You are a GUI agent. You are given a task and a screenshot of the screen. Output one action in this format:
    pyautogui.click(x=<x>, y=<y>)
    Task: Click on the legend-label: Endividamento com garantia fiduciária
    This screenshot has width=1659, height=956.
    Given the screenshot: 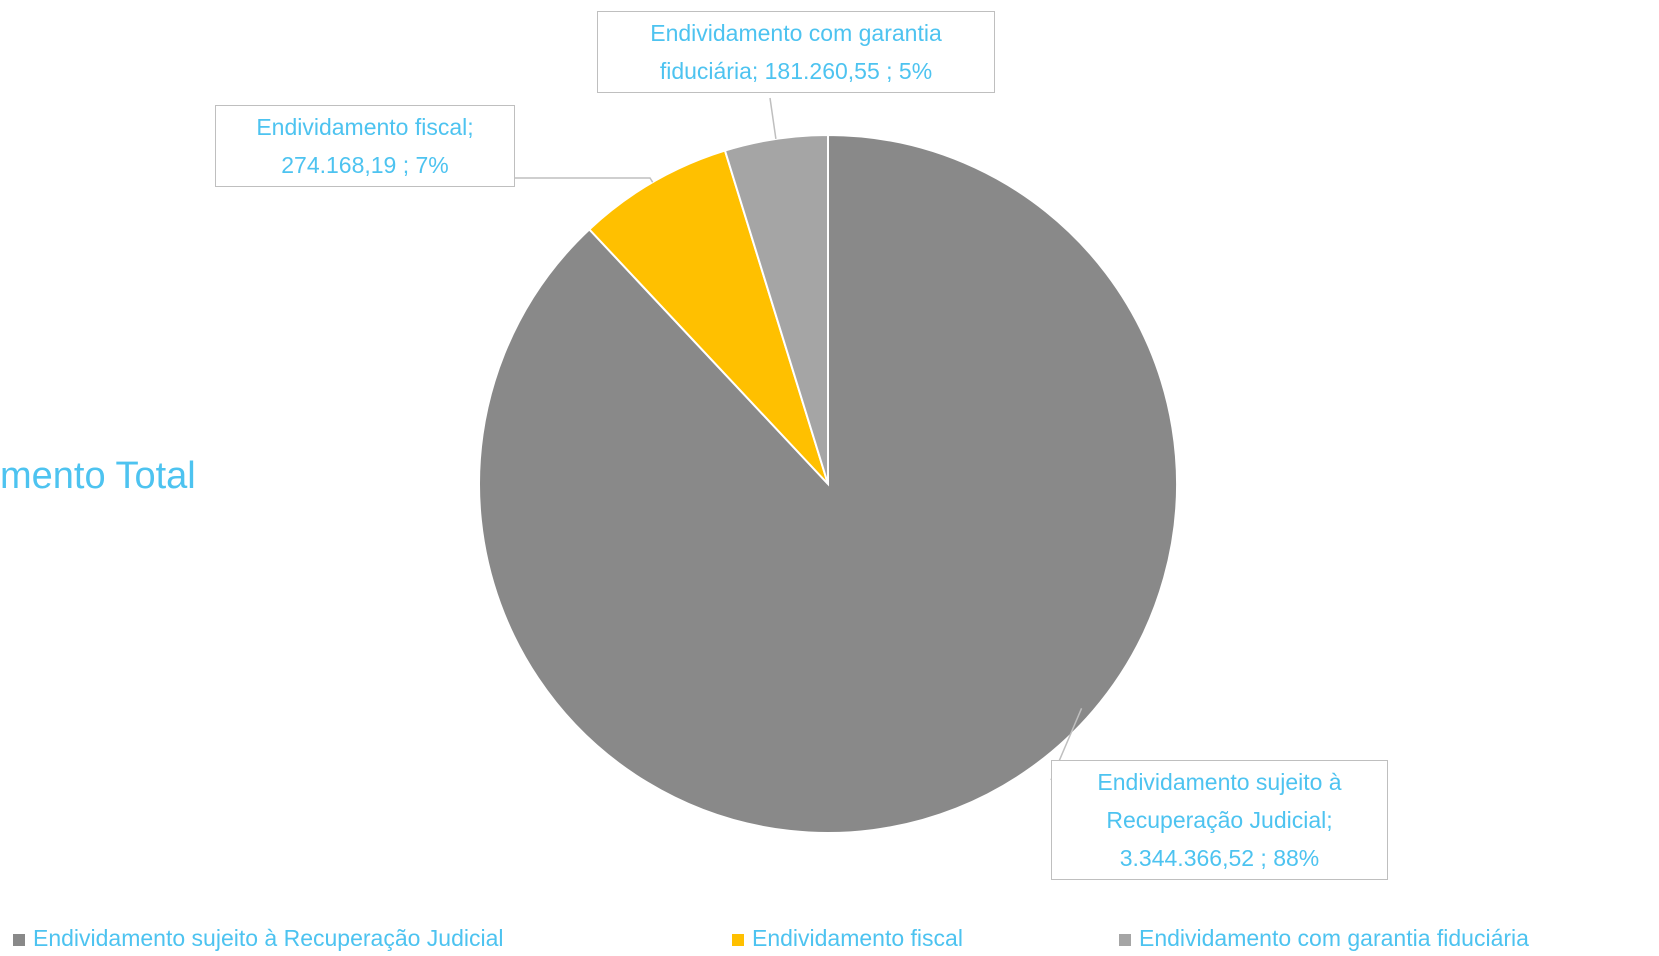 What is the action you would take?
    pyautogui.click(x=1334, y=938)
    